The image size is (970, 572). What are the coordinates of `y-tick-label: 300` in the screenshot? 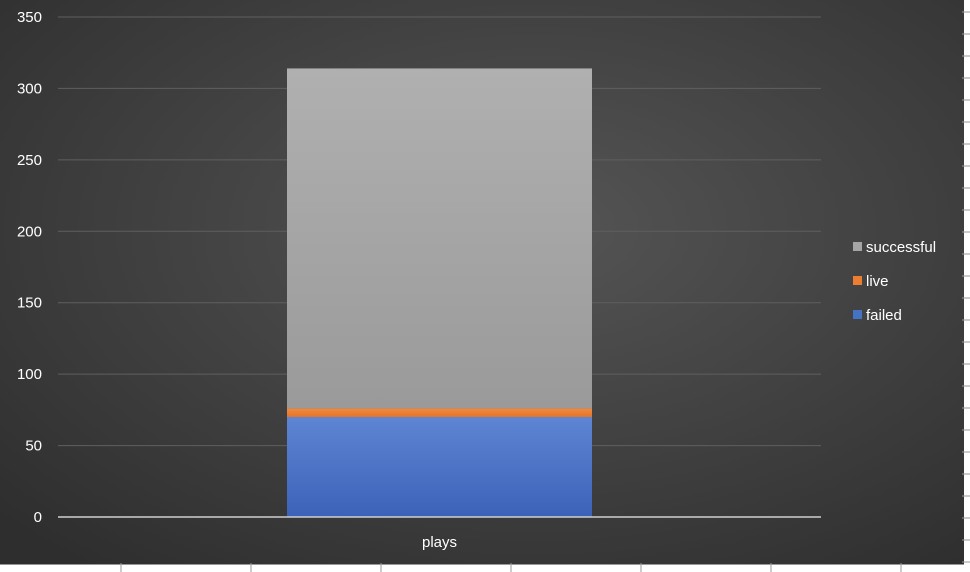 It's located at (29, 88).